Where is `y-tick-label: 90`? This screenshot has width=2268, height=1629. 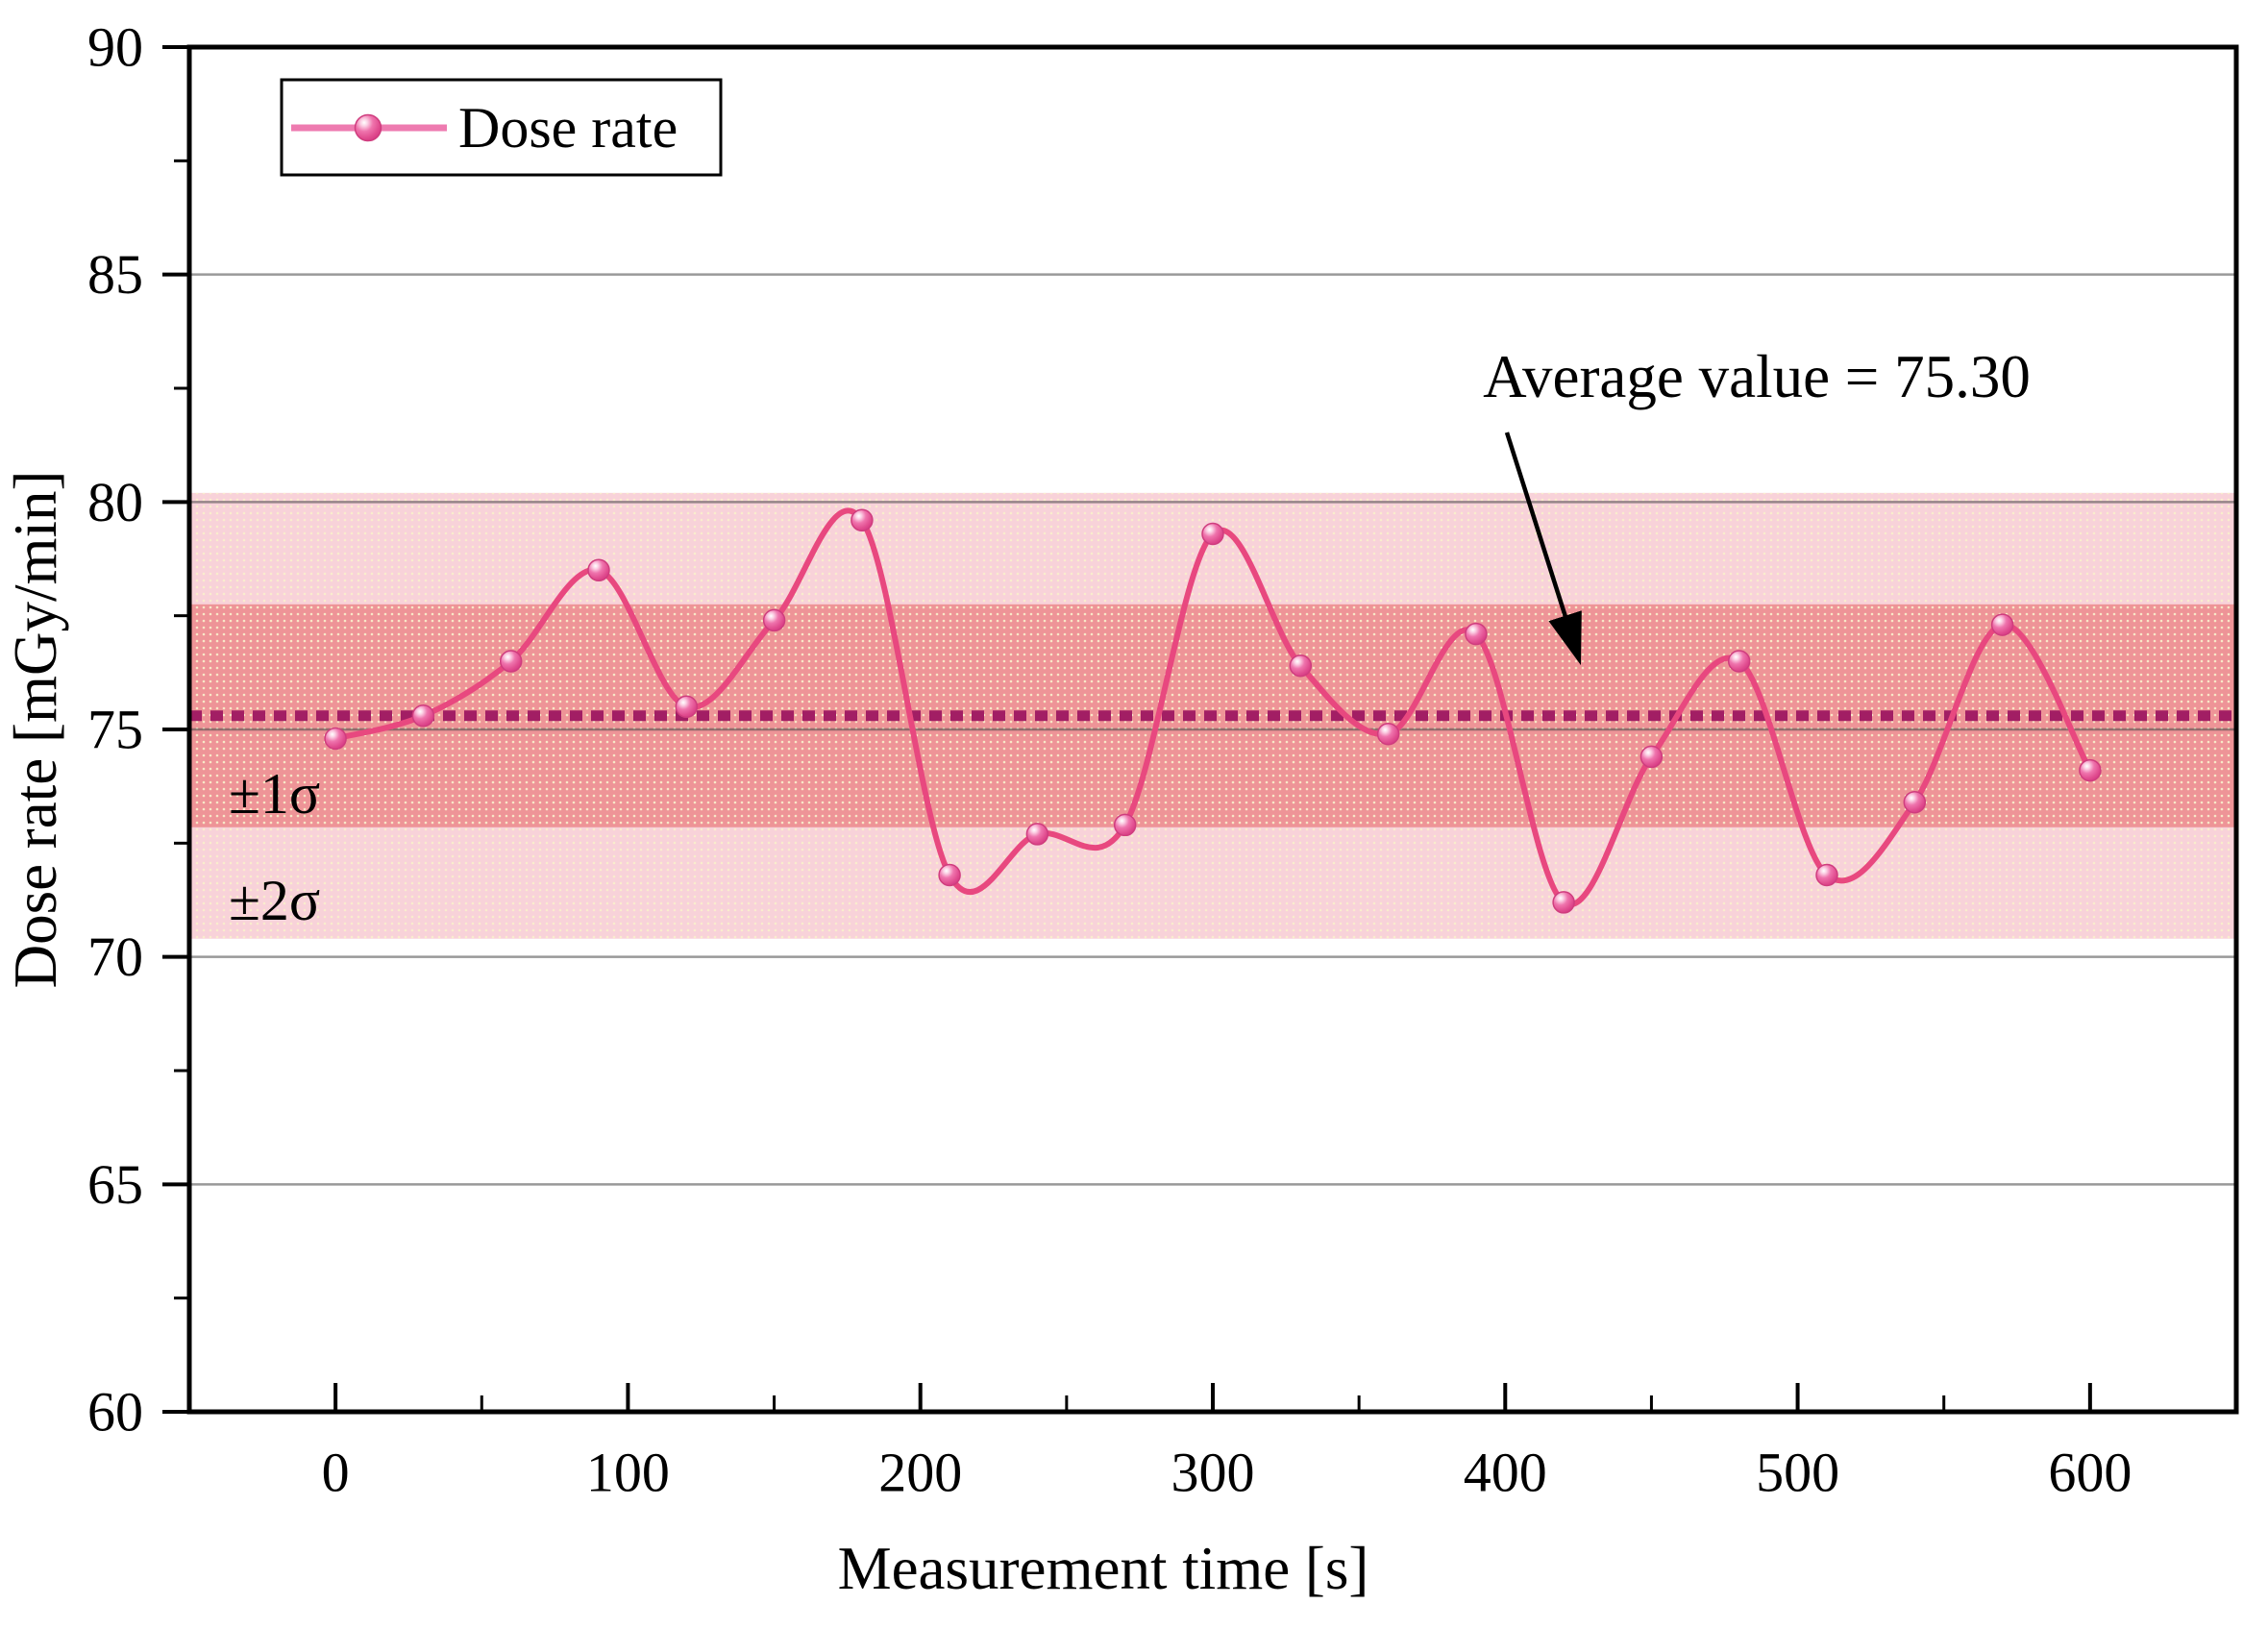
y-tick-label: 90 is located at coordinates (115, 47).